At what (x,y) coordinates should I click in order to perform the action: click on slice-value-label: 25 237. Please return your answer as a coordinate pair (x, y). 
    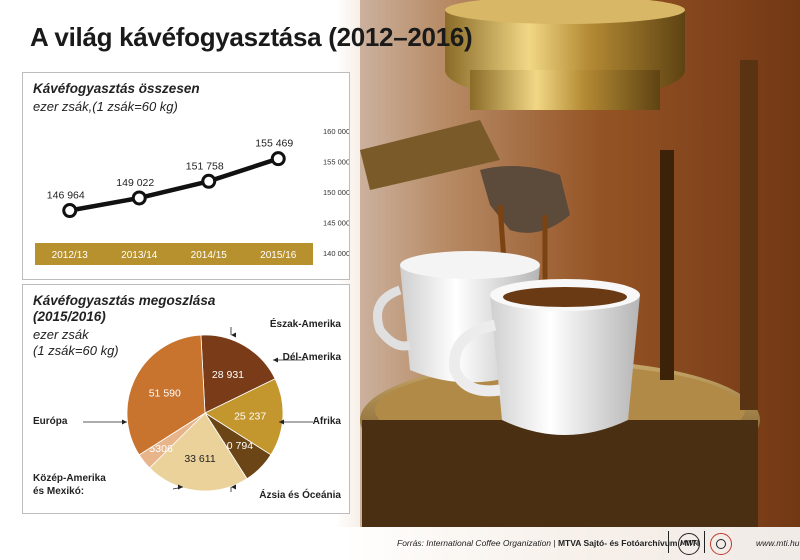
    Looking at the image, I should click on (250, 417).